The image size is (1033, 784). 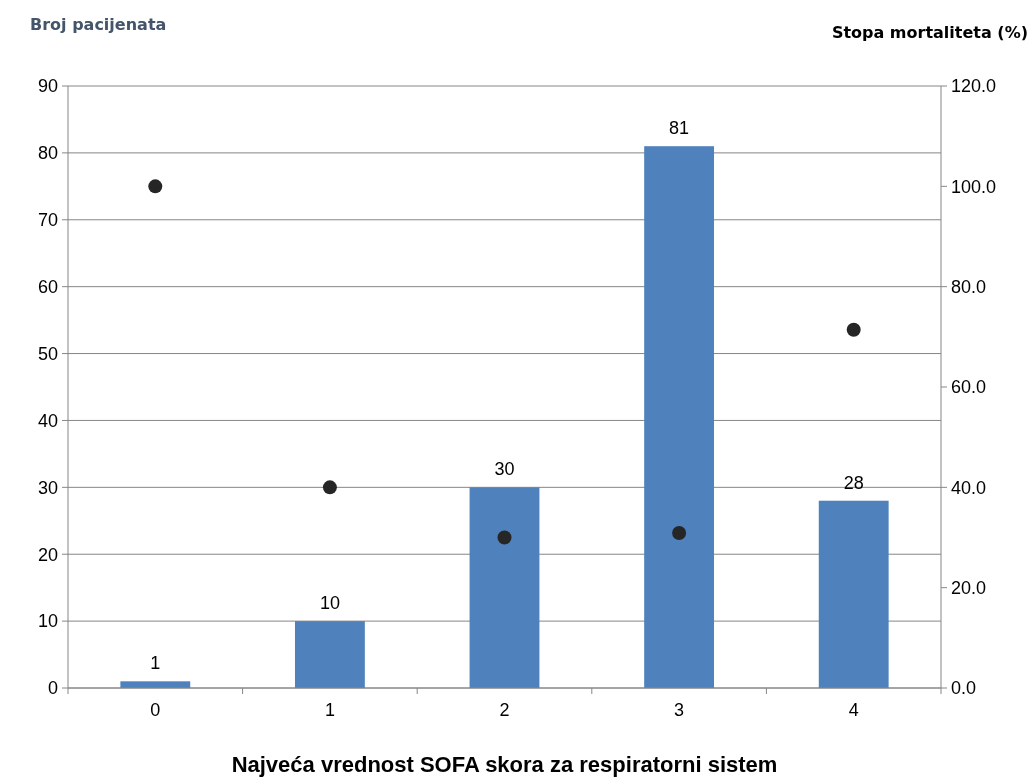 What do you see at coordinates (155, 663) in the screenshot?
I see `data-label: 1` at bounding box center [155, 663].